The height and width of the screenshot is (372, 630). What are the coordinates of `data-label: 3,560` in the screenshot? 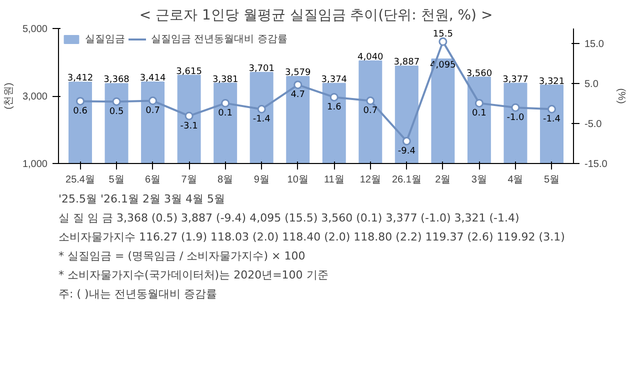 It's located at (479, 73).